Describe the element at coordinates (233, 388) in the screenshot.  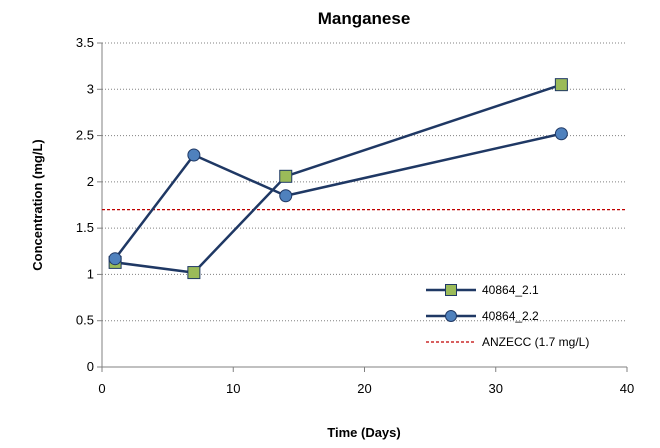
I see `x-tick-label: 10` at that location.